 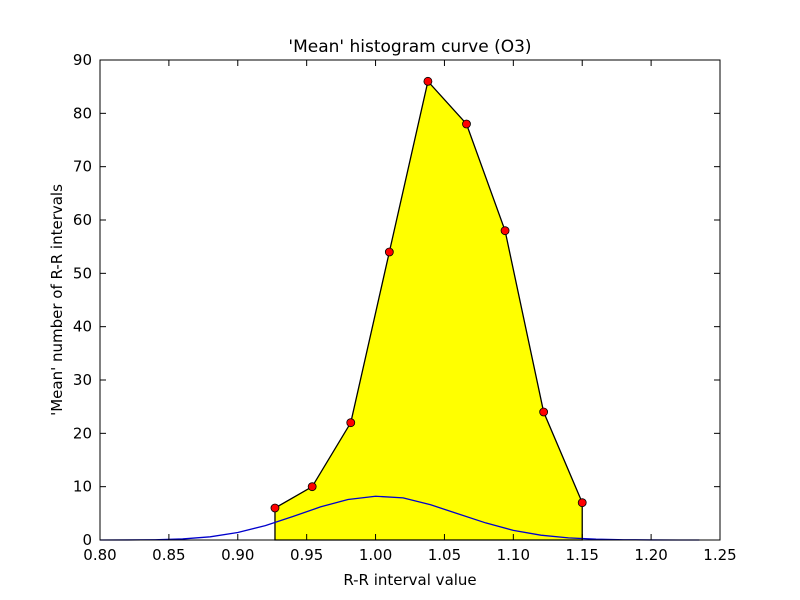 I want to click on x-tick-label: 1.00, so click(x=375, y=555).